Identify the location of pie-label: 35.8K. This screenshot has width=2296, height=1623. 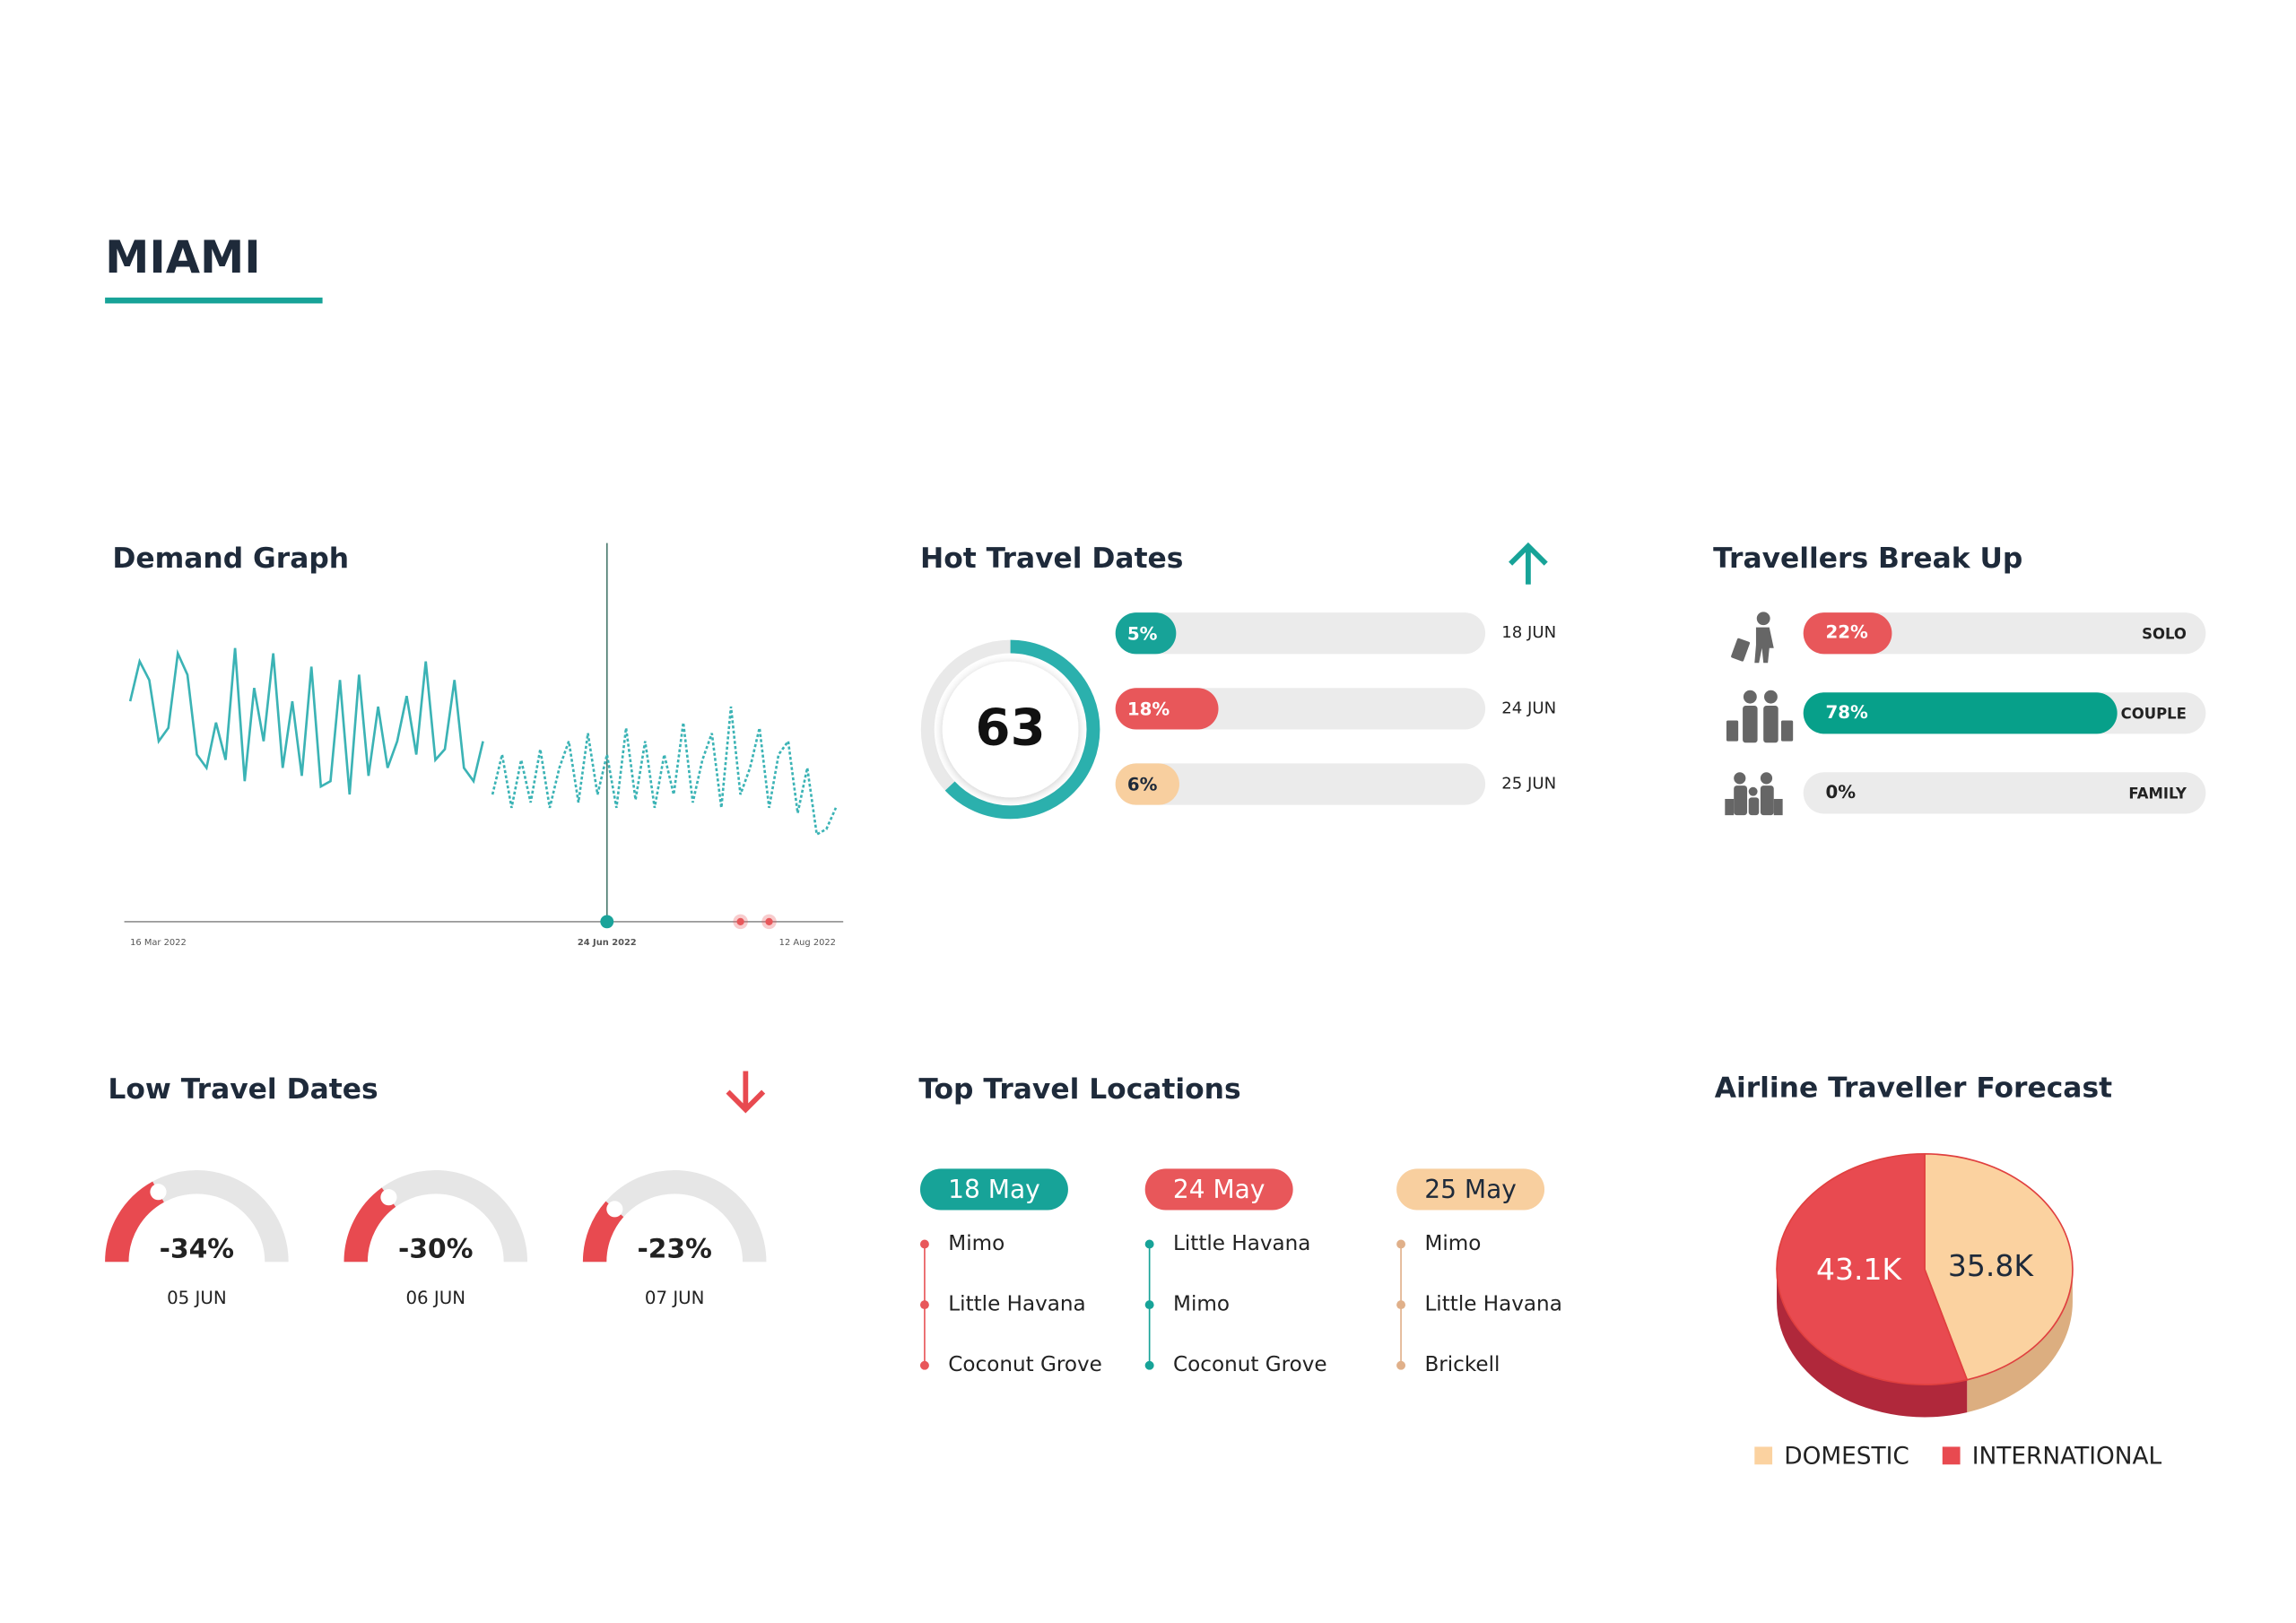
(1991, 1265).